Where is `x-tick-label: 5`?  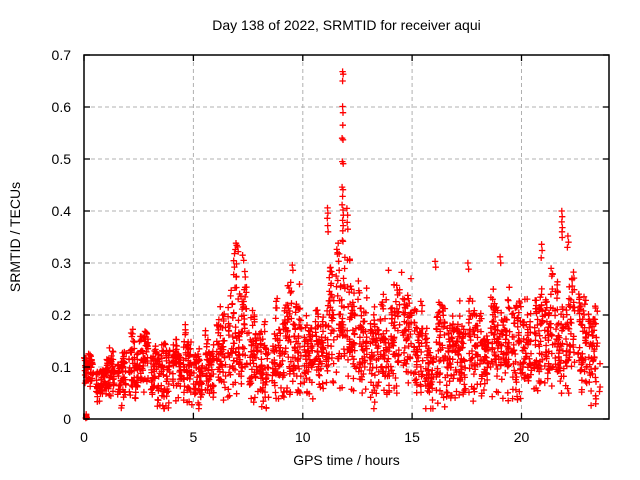
x-tick-label: 5 is located at coordinates (194, 437).